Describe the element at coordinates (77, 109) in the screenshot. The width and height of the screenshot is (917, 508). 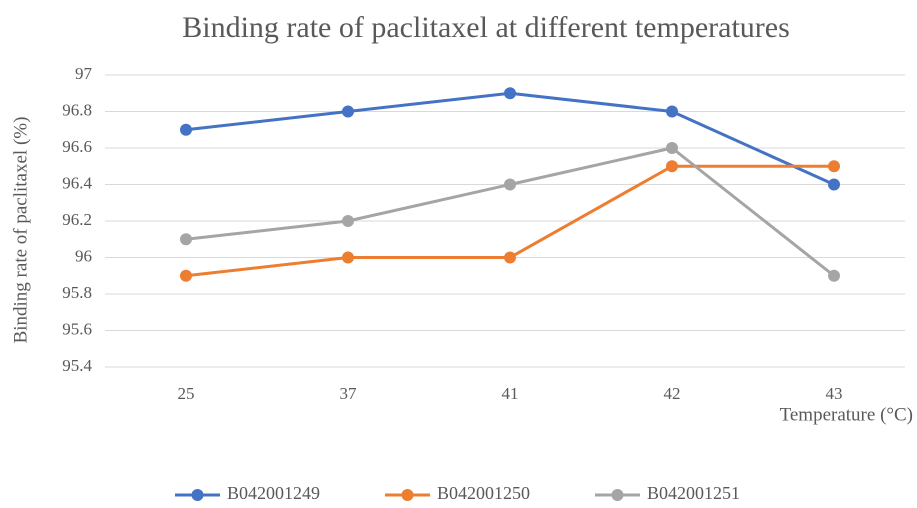
I see `y-tick-label: 96.8` at that location.